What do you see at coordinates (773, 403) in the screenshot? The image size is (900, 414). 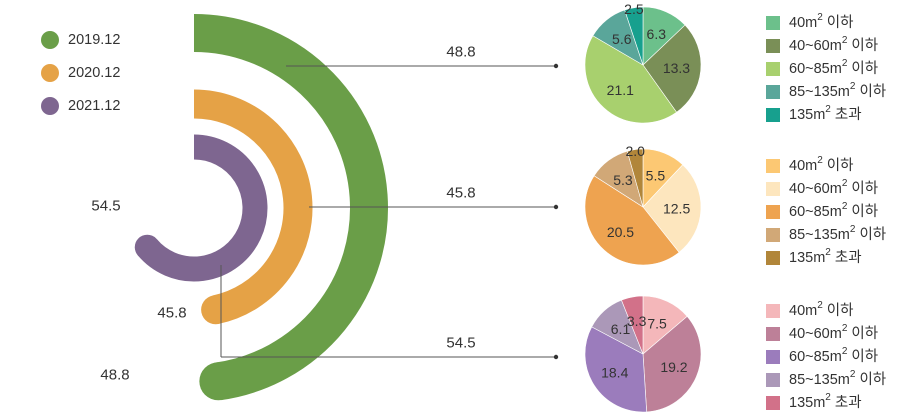 I see `pie-legend-swatch-2021.12-4` at bounding box center [773, 403].